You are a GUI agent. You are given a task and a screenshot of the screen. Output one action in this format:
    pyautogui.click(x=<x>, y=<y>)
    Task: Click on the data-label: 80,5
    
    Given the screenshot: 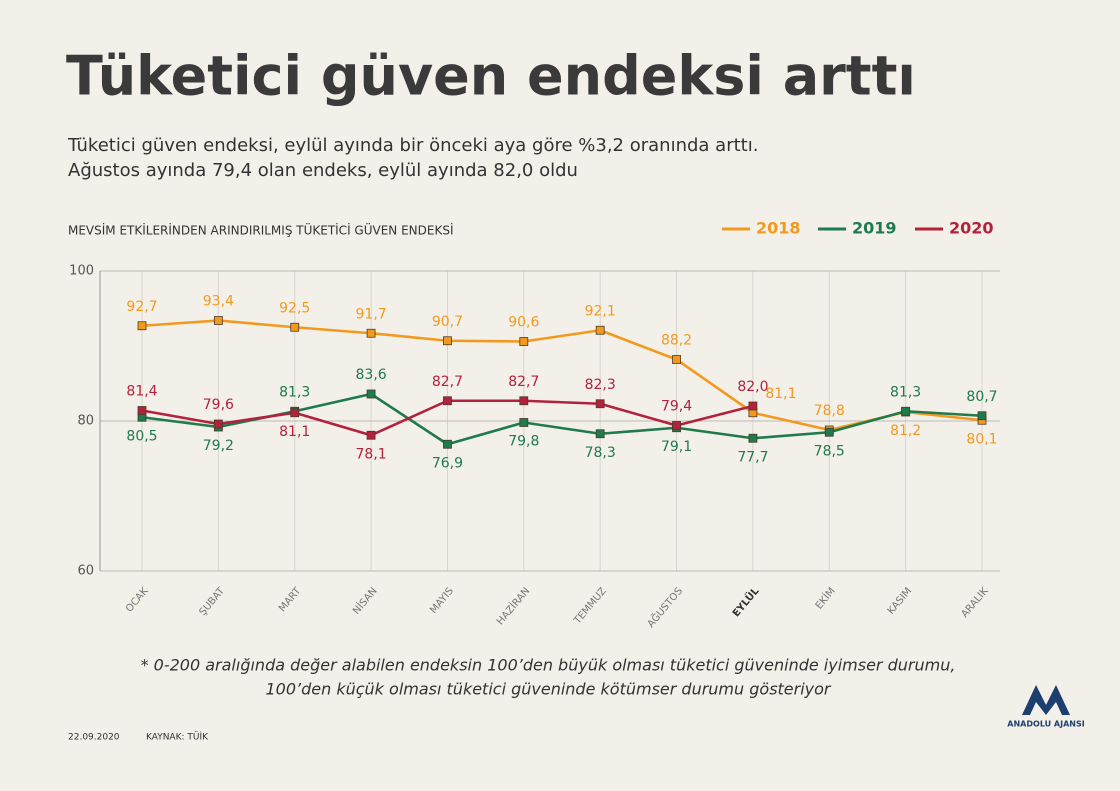 What is the action you would take?
    pyautogui.click(x=141, y=436)
    